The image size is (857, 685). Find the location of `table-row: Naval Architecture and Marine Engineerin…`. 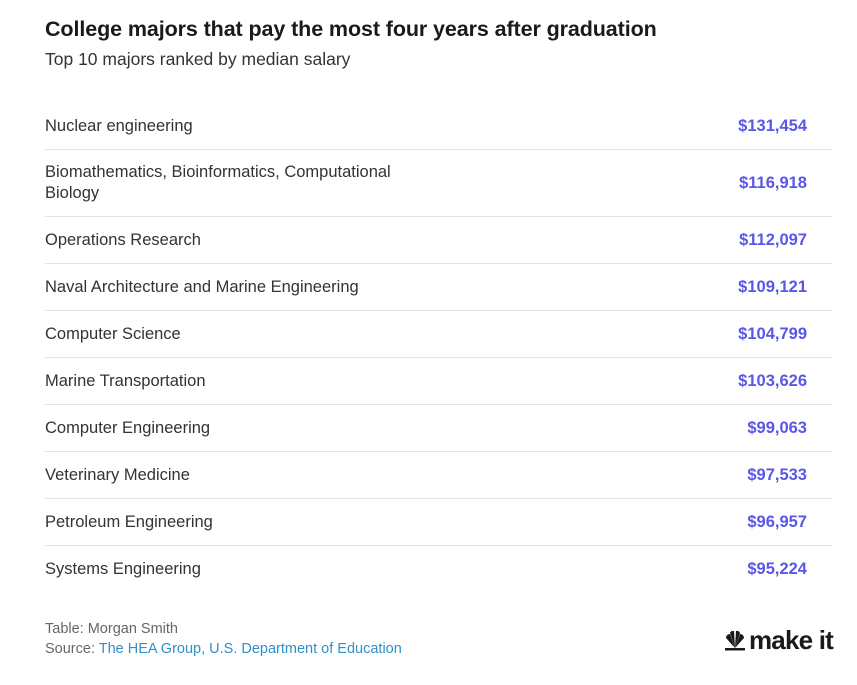

table-row: Naval Architecture and Marine Engineerin… is located at coordinates (438, 287).